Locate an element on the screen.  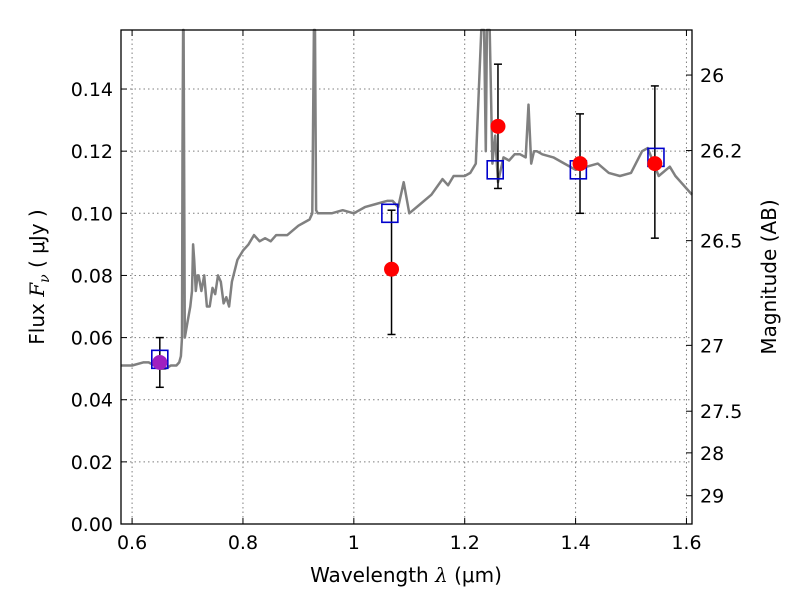
y-tick-label: 0.12 is located at coordinates (92, 152).